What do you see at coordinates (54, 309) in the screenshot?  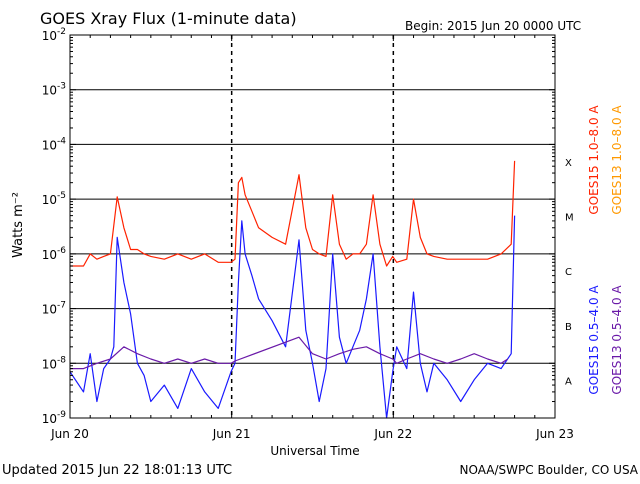 I see `y-tick-label: 10⁻⁷` at bounding box center [54, 309].